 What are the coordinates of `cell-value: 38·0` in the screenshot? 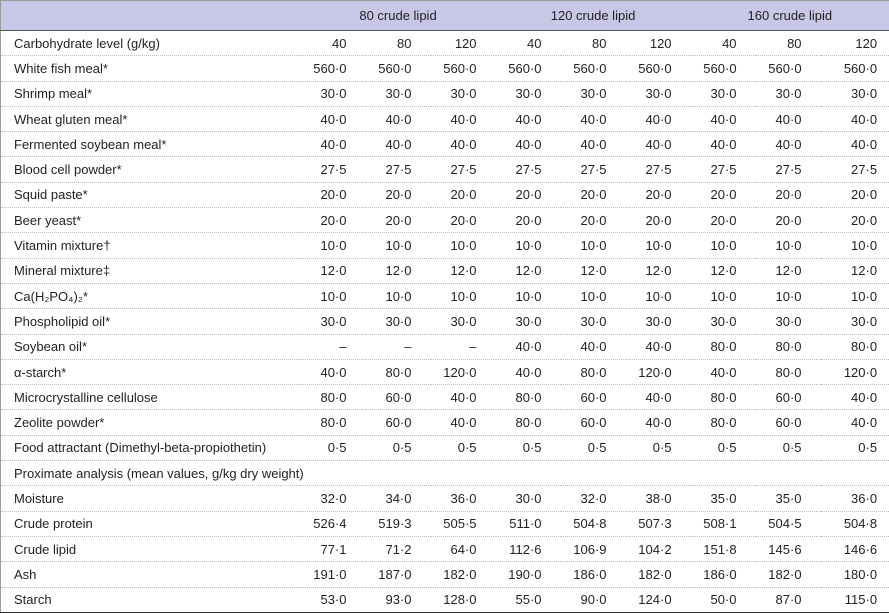 It's located at (658, 498).